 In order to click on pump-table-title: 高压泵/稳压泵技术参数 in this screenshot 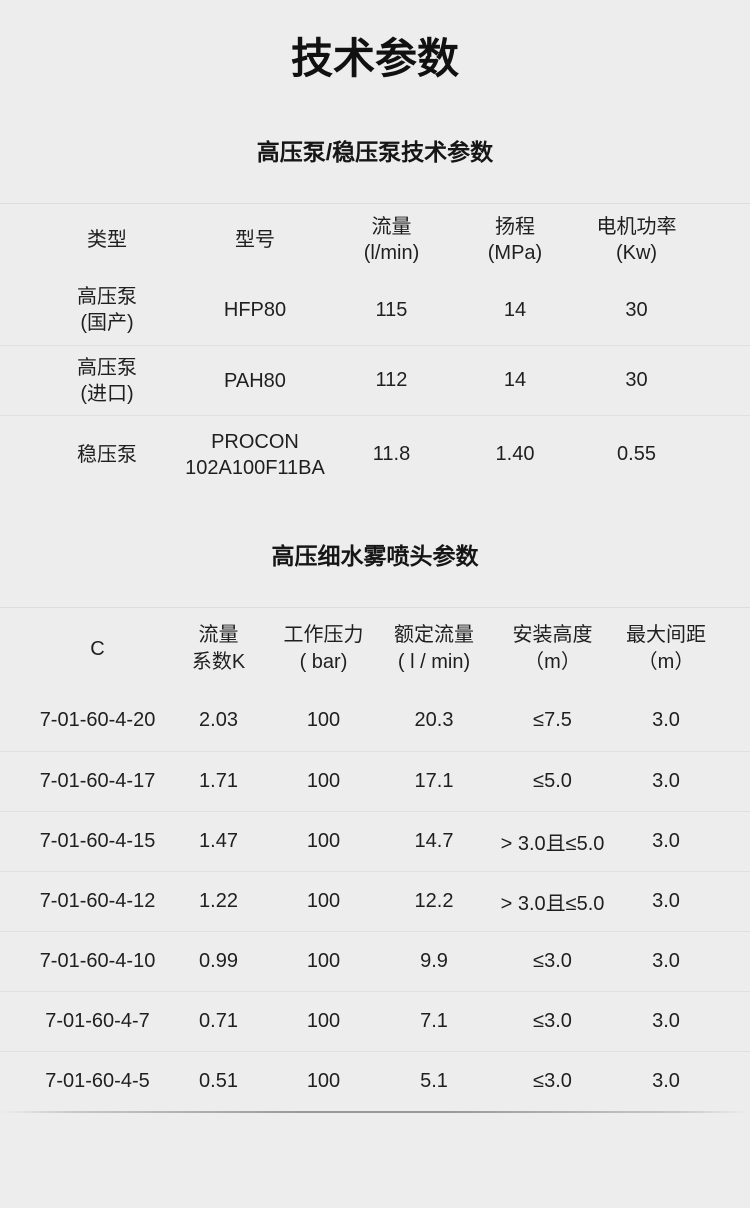, I will do `click(375, 152)`.